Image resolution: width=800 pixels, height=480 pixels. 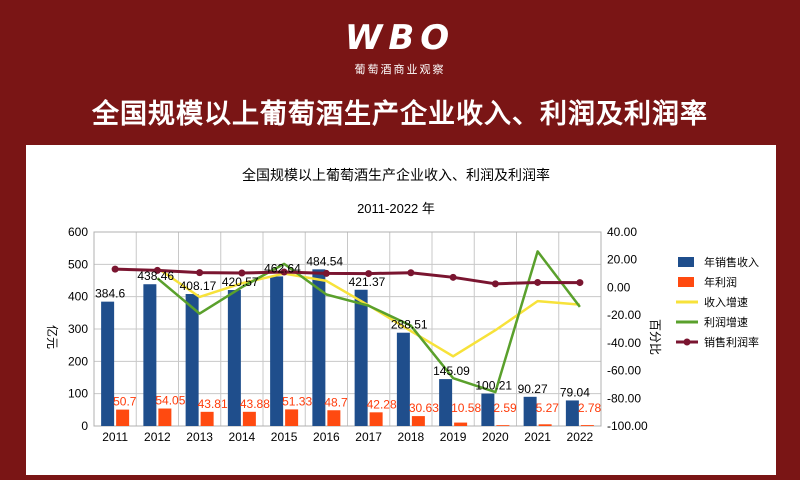 What do you see at coordinates (78, 361) in the screenshot?
I see `y-tick-label: 200` at bounding box center [78, 361].